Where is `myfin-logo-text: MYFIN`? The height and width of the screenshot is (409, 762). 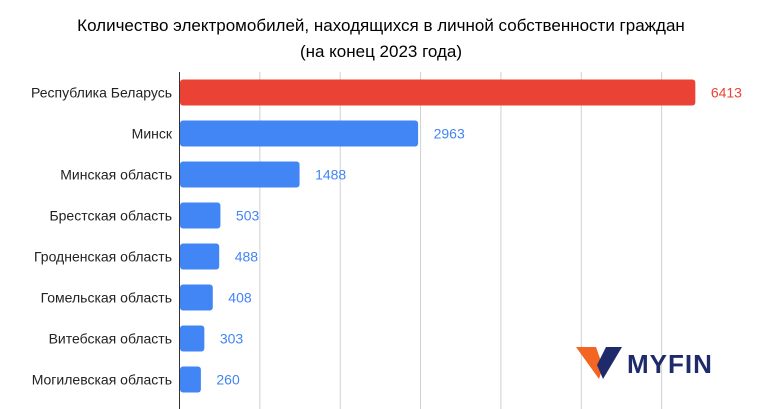
myfin-logo-text: MYFIN is located at coordinates (670, 364).